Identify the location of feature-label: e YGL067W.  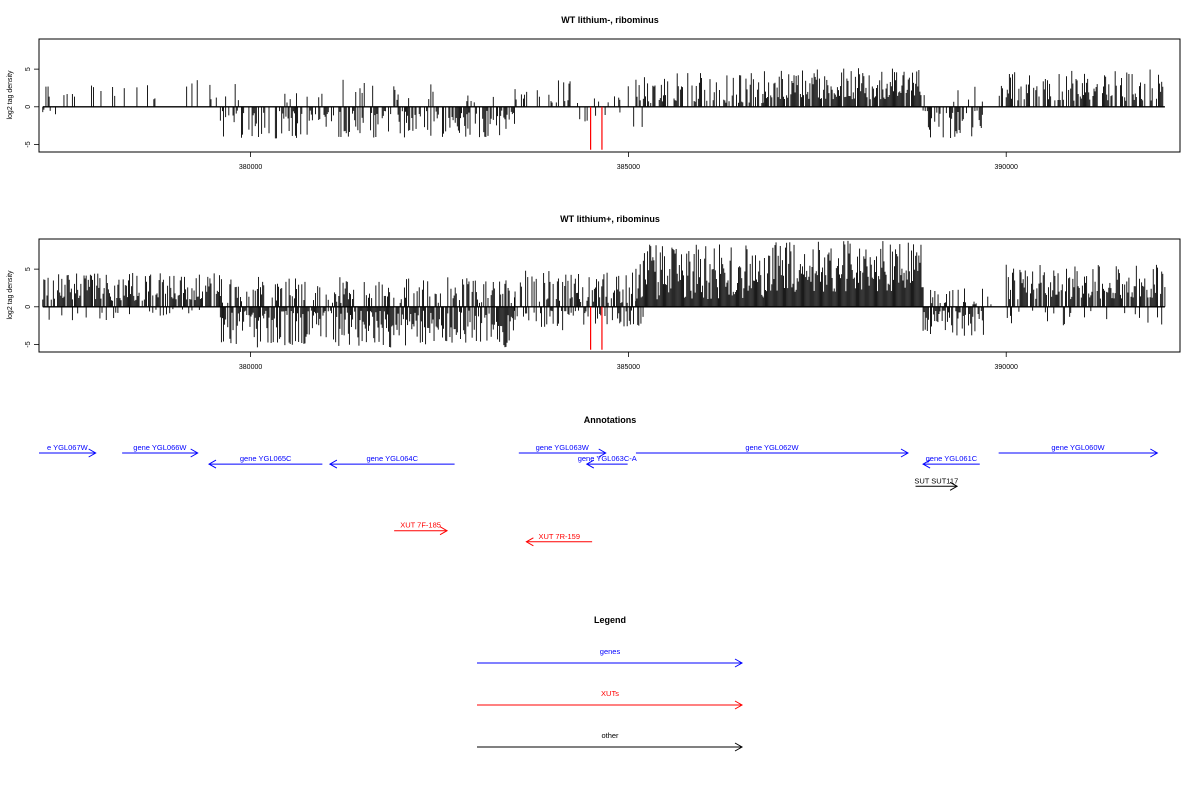
(68, 447).